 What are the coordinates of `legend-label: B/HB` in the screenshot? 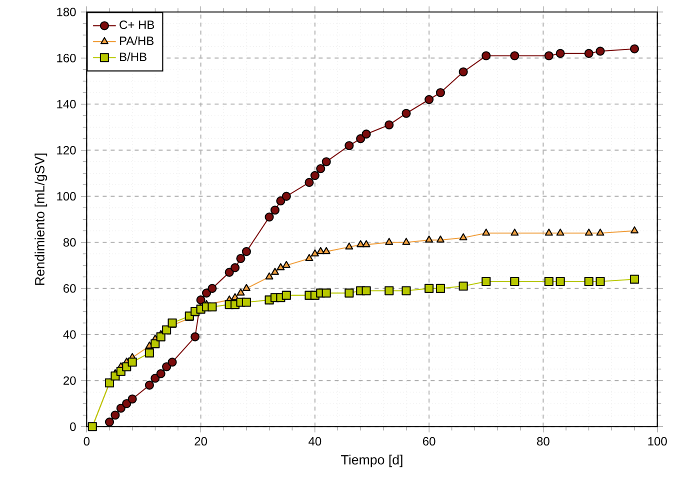 It's located at (133, 57).